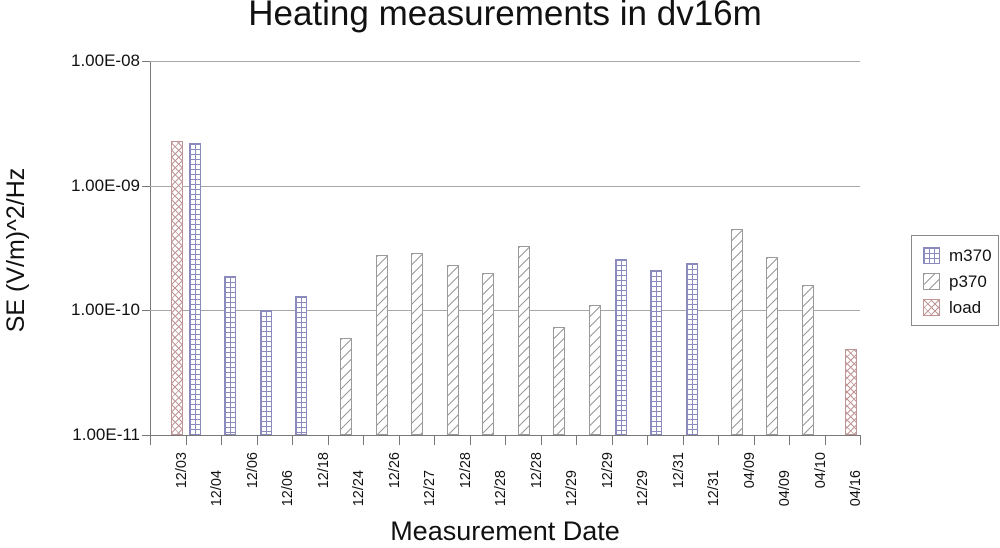  Describe the element at coordinates (505, 531) in the screenshot. I see `x-axis-title: Measurement Date` at that location.